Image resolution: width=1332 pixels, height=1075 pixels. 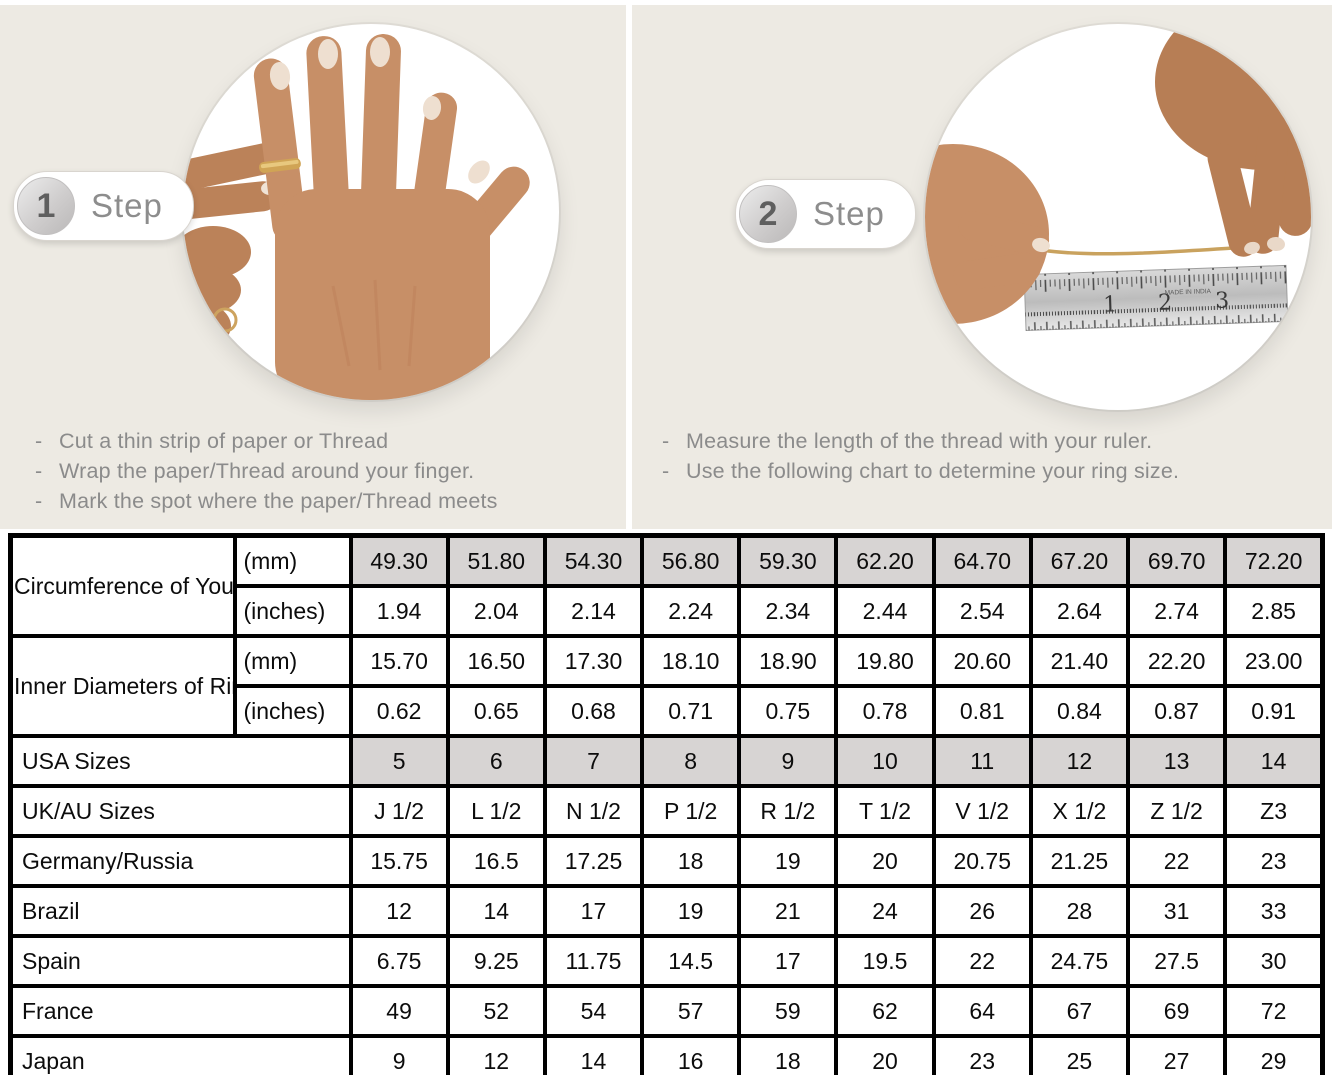 I want to click on instruction-item: - Cut a thin strip of paper or Thread, so click(x=266, y=441).